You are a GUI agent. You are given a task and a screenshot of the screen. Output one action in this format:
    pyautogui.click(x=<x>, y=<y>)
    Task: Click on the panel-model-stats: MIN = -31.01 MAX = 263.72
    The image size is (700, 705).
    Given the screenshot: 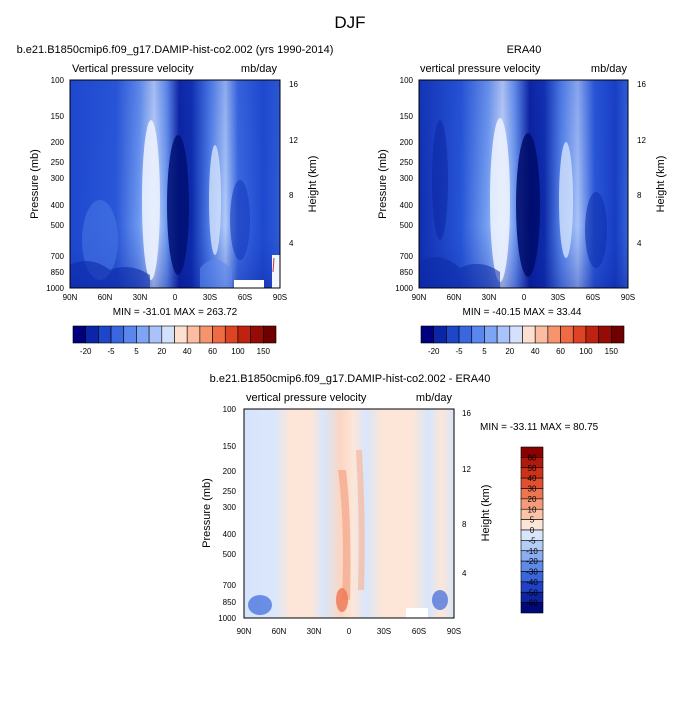 What is the action you would take?
    pyautogui.click(x=175, y=312)
    